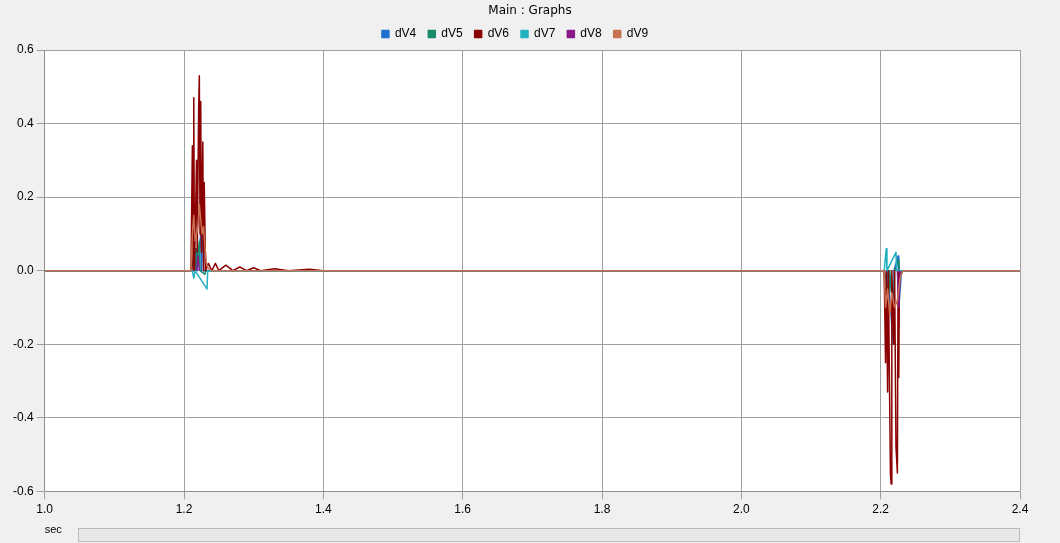 This screenshot has height=543, width=1060. What do you see at coordinates (602, 508) in the screenshot?
I see `x-tick-label: 1.8` at bounding box center [602, 508].